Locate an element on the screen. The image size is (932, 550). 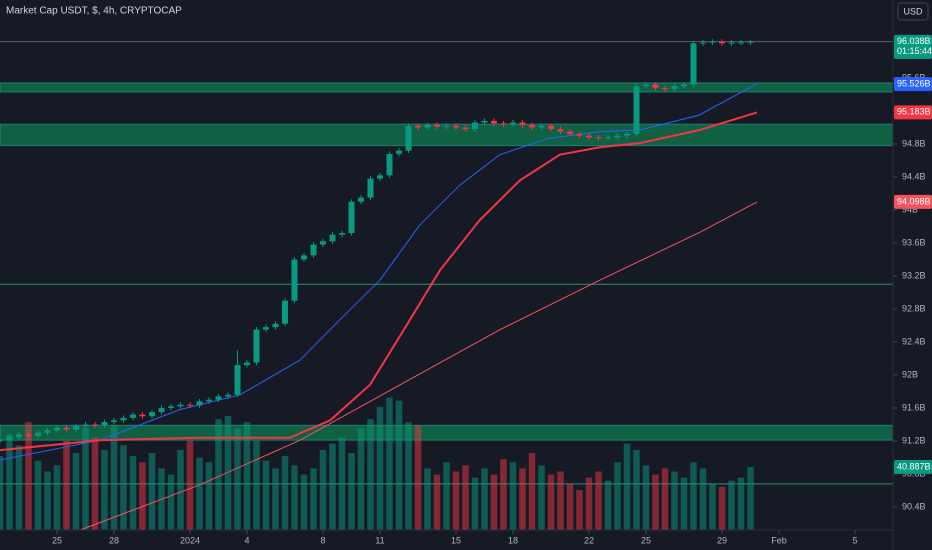
y-tick-label: 94B is located at coordinates (910, 209).